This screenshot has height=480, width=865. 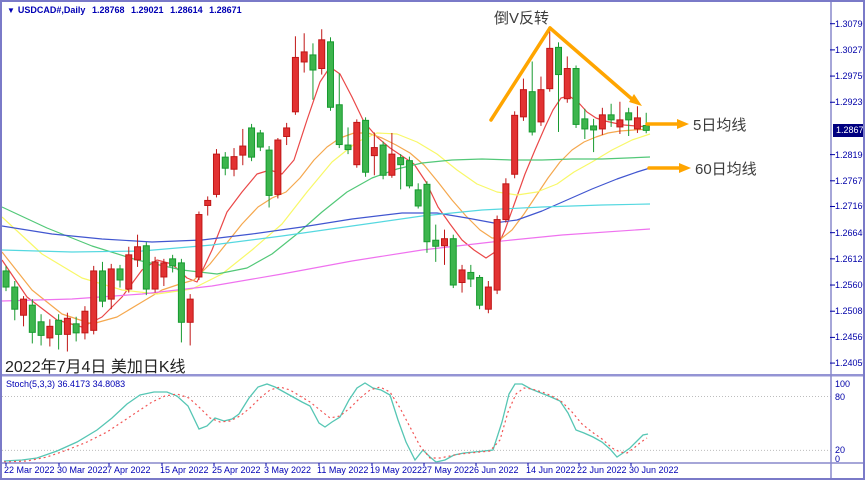 I want to click on date-caption-label: 2022年7月4日 美加日K线, so click(x=95, y=367).